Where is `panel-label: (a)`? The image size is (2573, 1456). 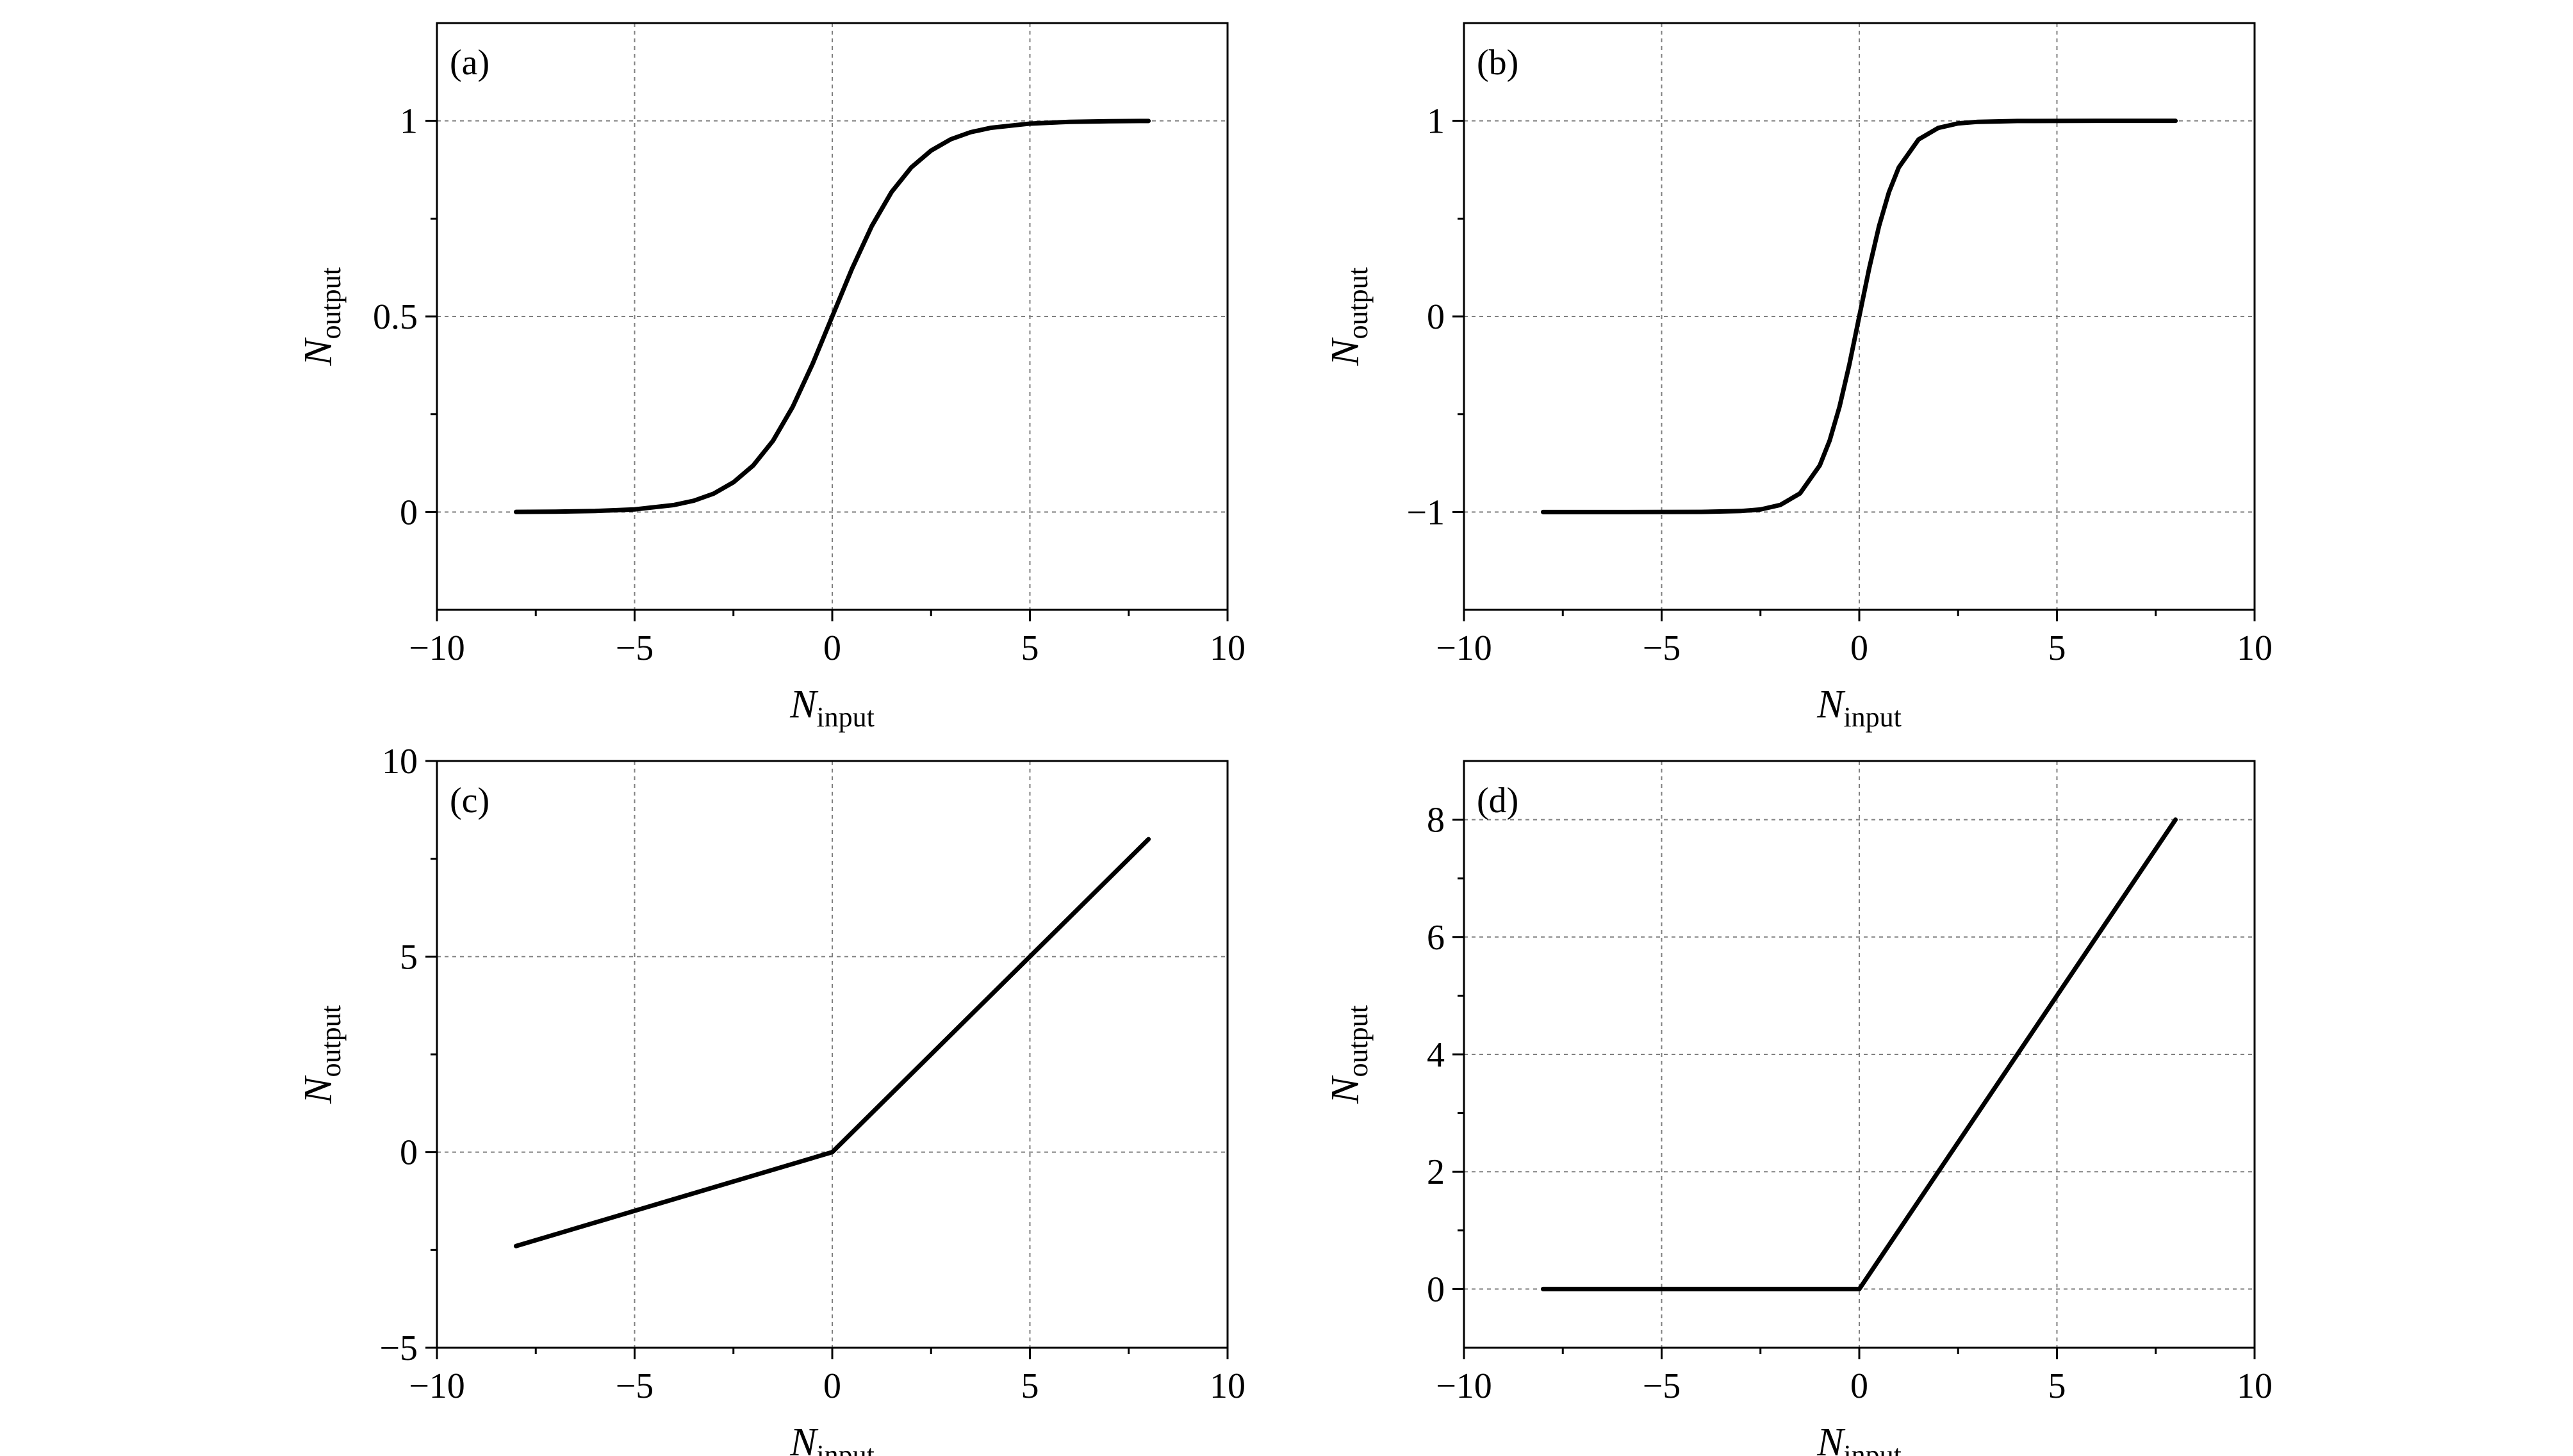
panel-label: (a) is located at coordinates (469, 63).